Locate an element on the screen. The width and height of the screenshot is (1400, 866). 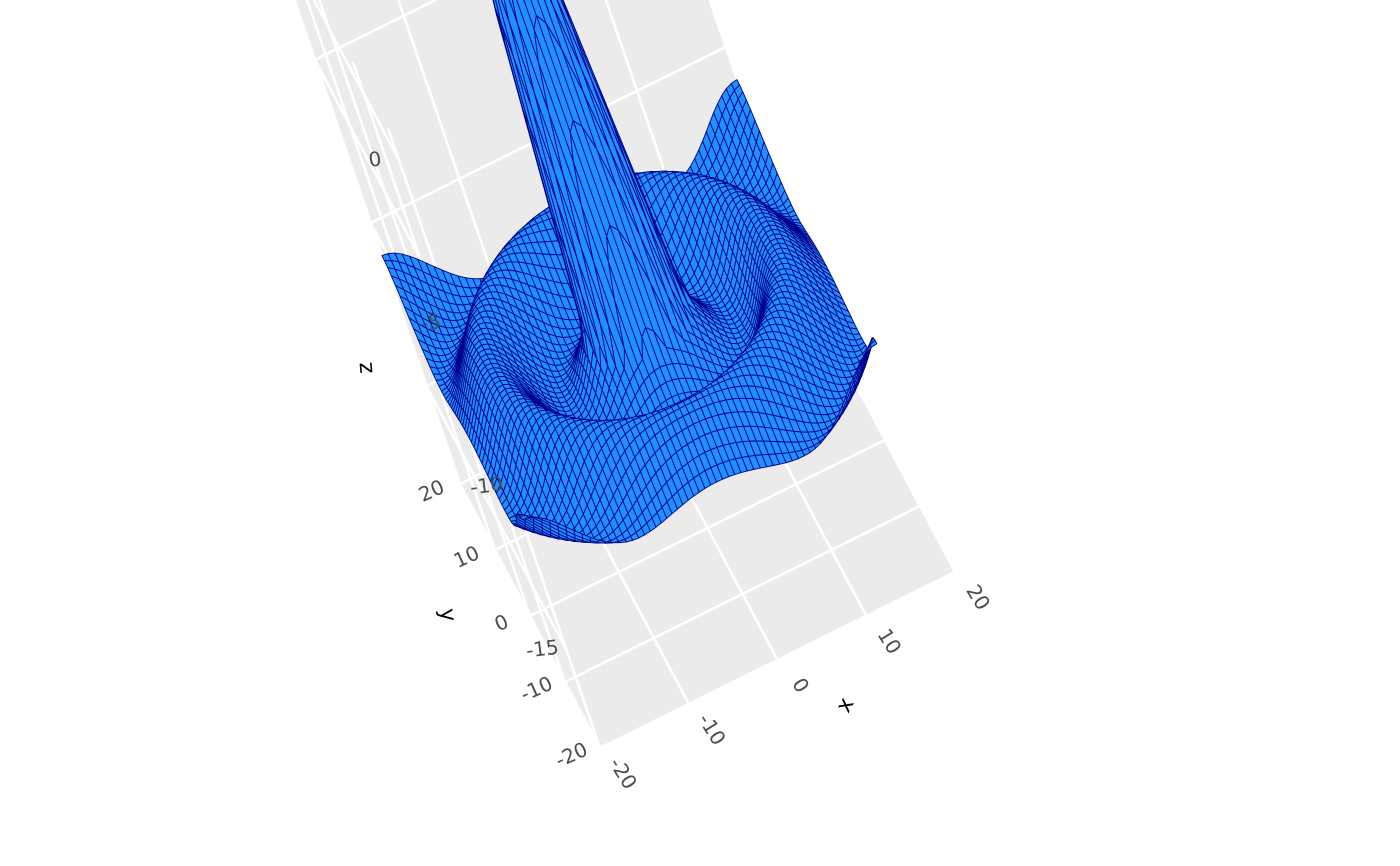
y-tick-label: 0 is located at coordinates (501, 622).